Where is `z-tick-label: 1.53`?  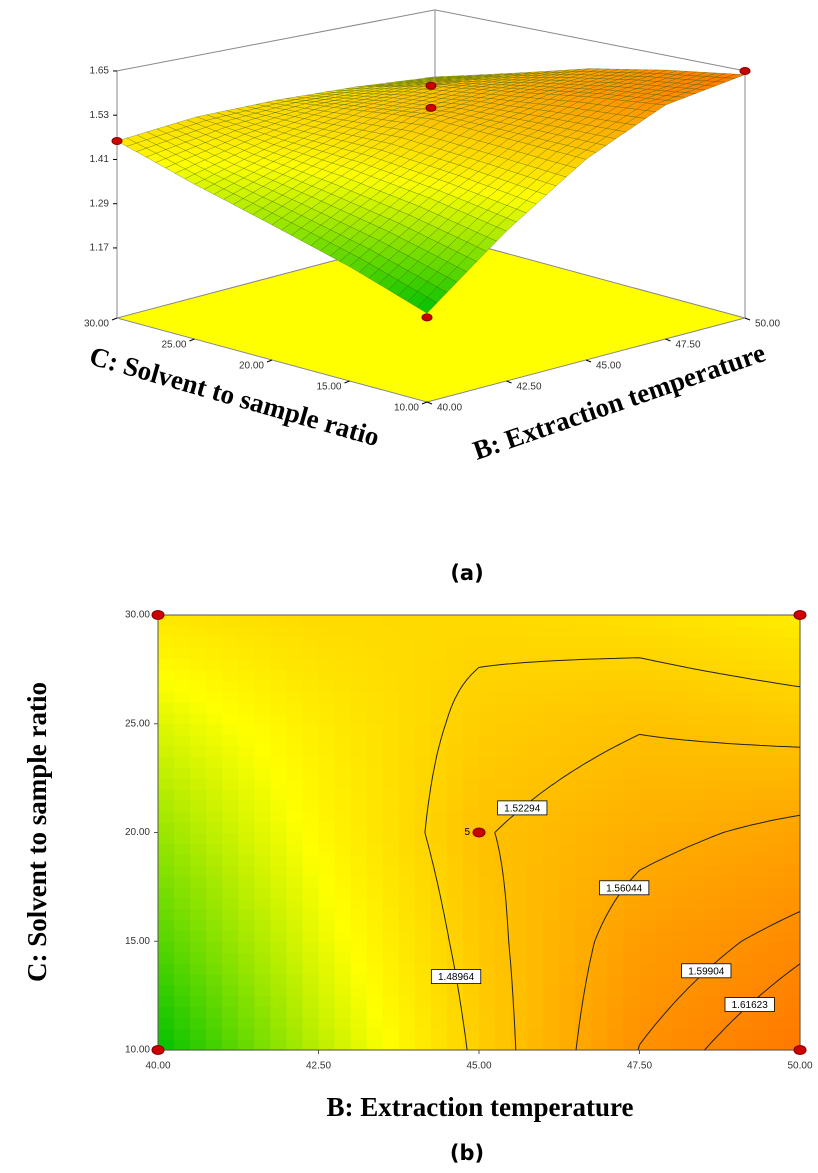
z-tick-label: 1.53 is located at coordinates (100, 115).